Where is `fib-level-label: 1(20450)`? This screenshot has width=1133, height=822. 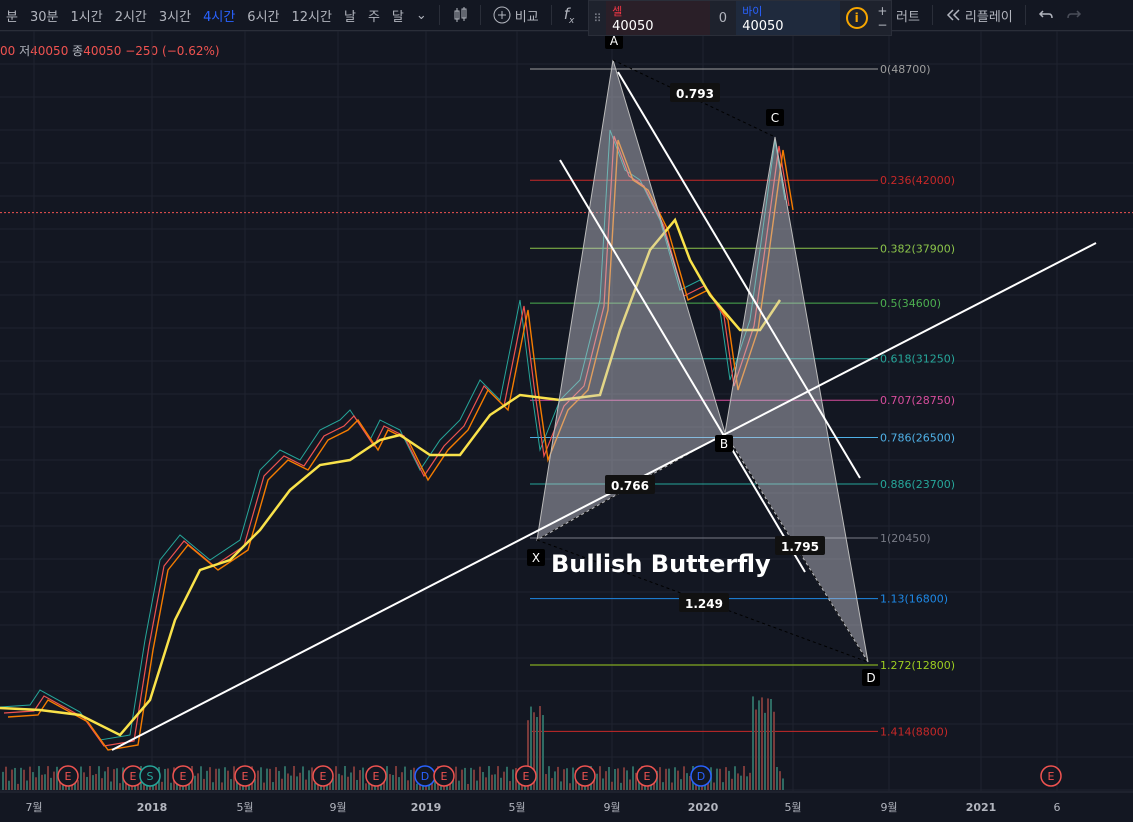
fib-level-label: 1(20450) is located at coordinates (905, 538).